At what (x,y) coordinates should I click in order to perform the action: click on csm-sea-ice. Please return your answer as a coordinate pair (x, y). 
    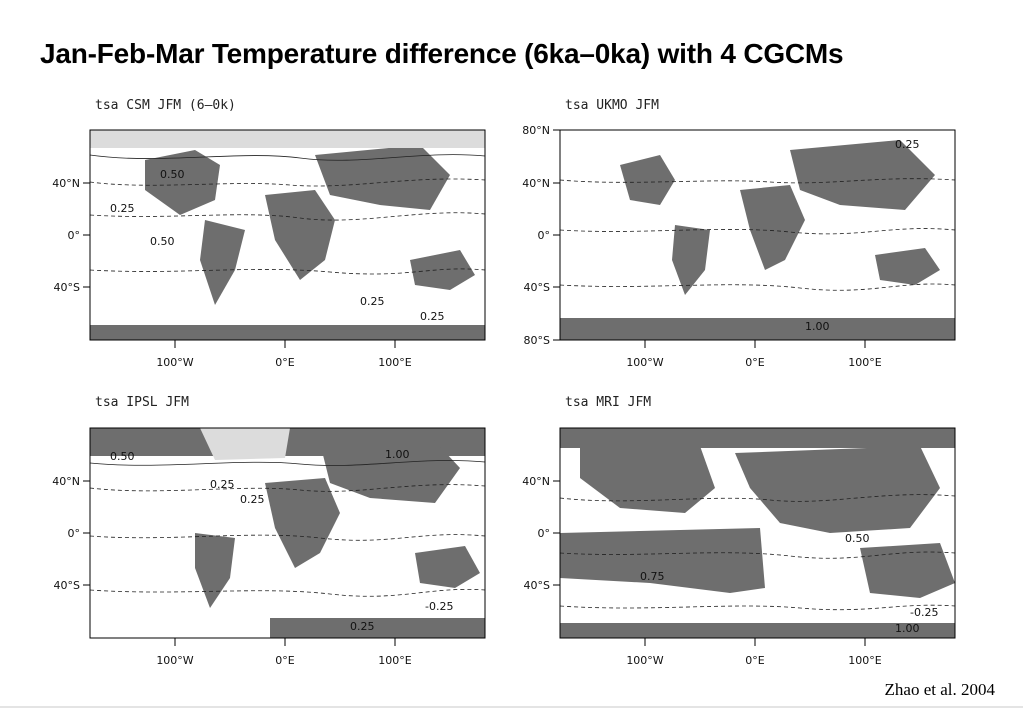
    Looking at the image, I should click on (287, 139).